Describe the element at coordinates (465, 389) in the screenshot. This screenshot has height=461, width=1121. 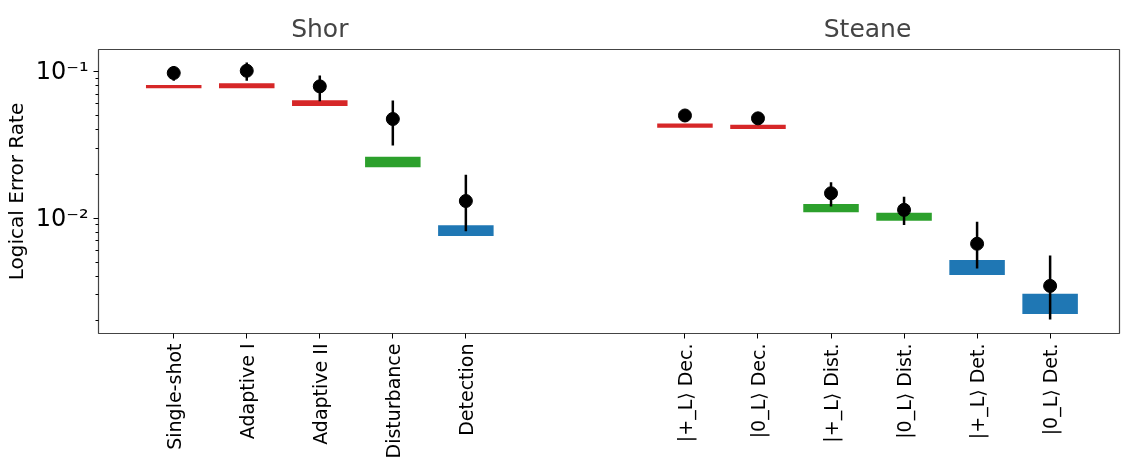
I see `x-tick-label: Detection` at that location.